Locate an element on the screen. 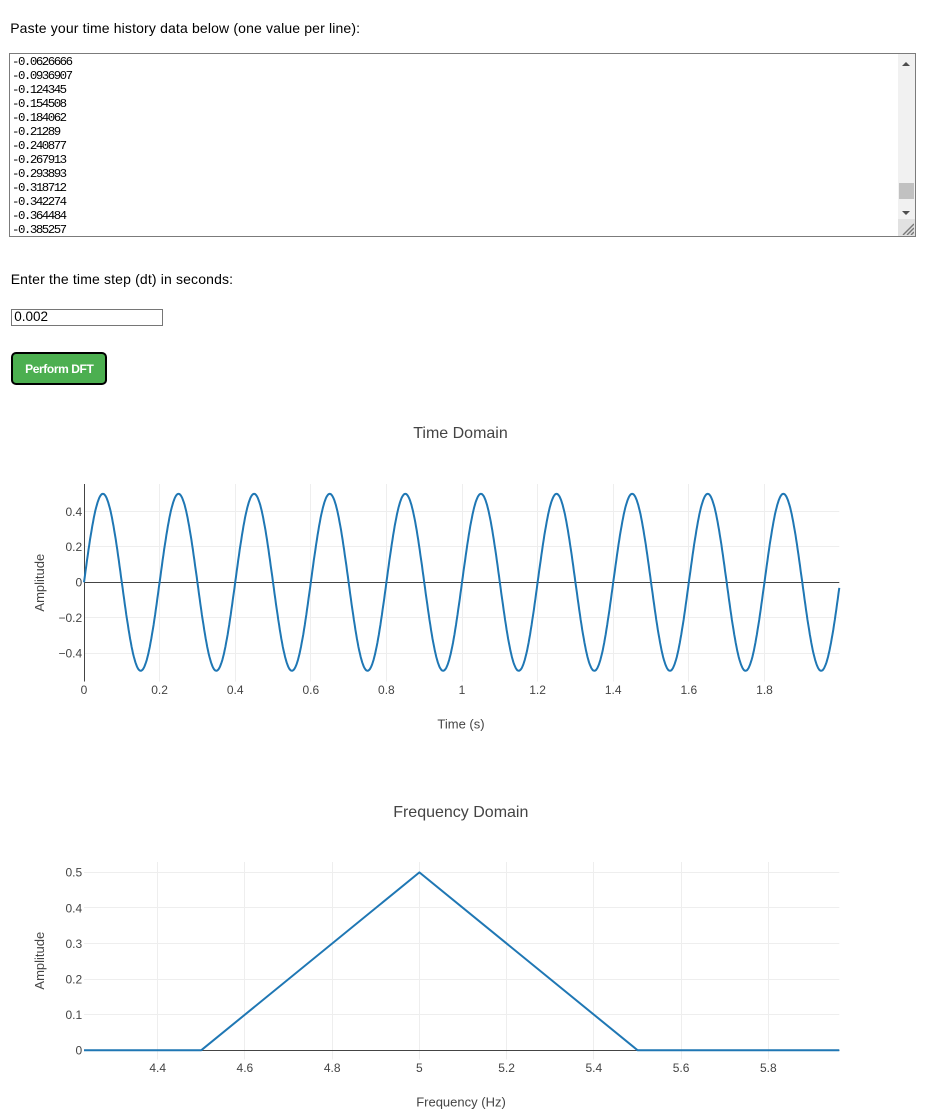 The width and height of the screenshot is (931, 1114). svg-text: 4.6 is located at coordinates (245, 1068).